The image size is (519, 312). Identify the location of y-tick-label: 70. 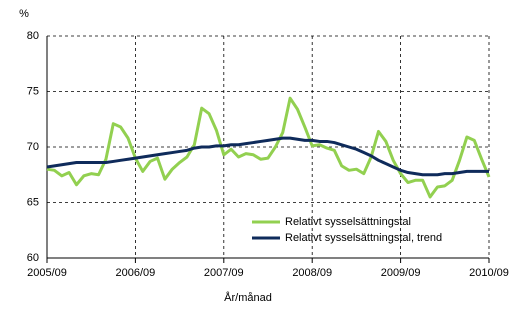
(33, 147).